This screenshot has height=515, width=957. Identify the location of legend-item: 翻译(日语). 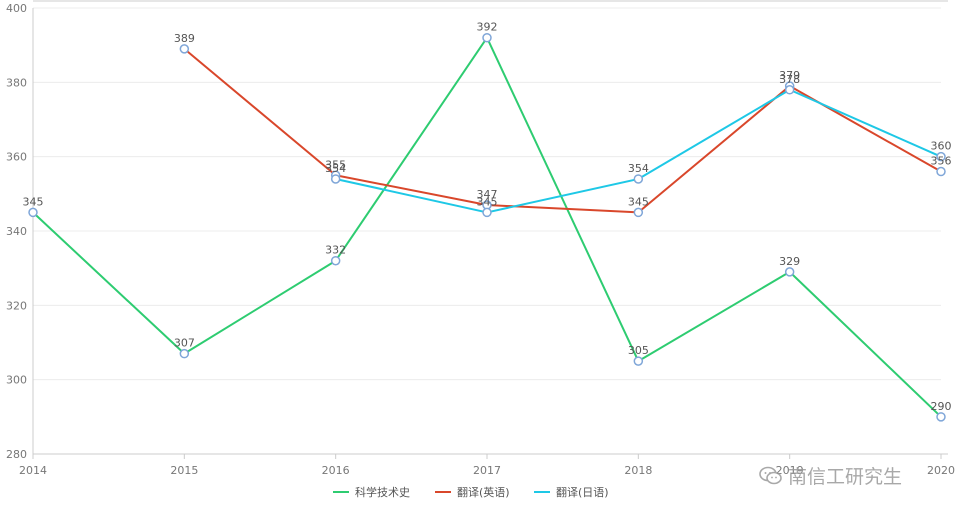
(571, 492).